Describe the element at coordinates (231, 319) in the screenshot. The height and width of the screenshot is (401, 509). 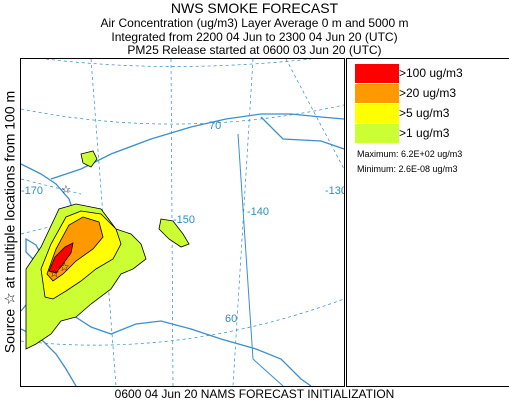
I see `grid-label-lat-60: 60` at that location.